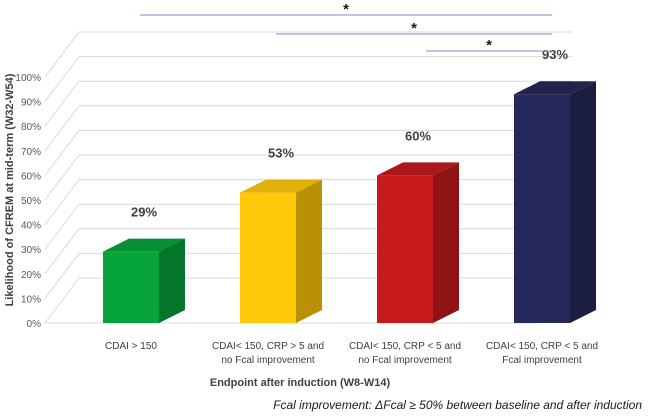 This screenshot has width=650, height=416. I want to click on y-tick-label: 30%, so click(31, 250).